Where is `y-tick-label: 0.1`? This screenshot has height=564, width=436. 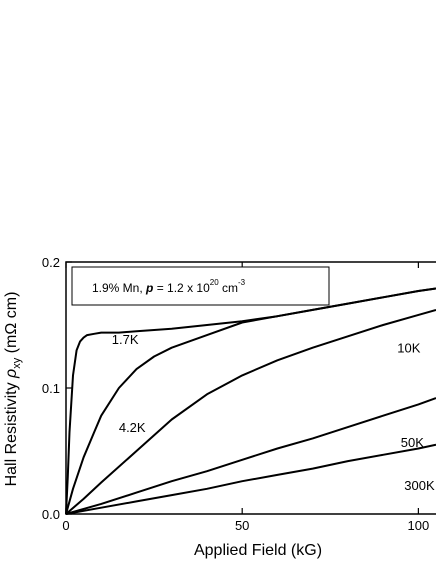 y-tick-label: 0.1 is located at coordinates (51, 388).